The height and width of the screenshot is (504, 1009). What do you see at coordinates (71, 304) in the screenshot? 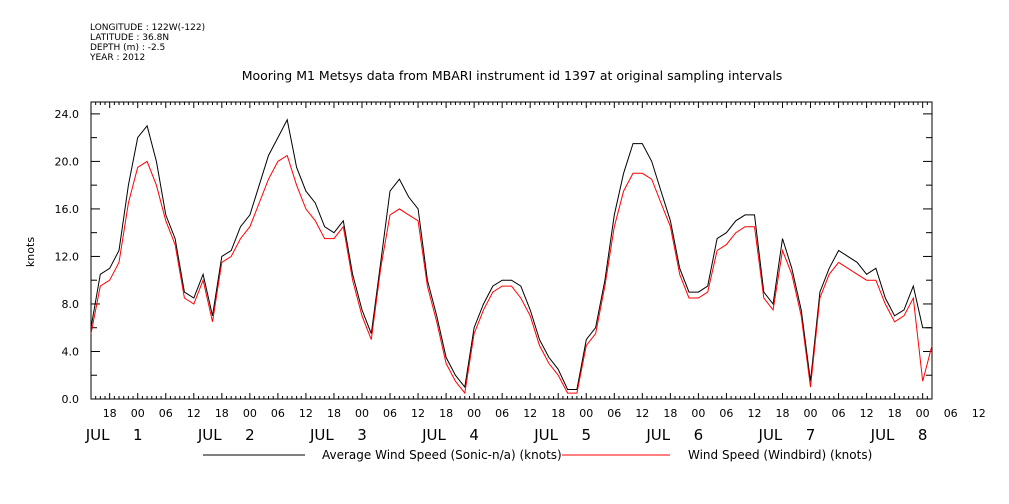
I see `y-tick-label: 8.0` at bounding box center [71, 304].